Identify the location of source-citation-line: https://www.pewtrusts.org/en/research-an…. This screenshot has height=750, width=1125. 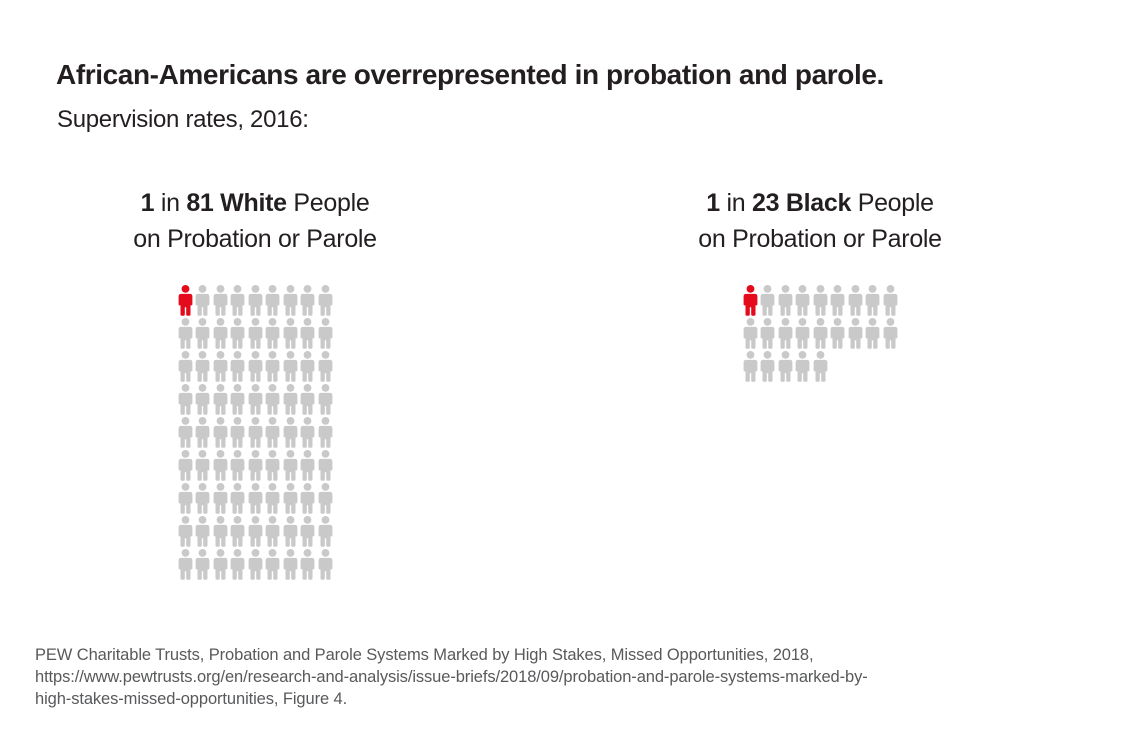
(451, 677).